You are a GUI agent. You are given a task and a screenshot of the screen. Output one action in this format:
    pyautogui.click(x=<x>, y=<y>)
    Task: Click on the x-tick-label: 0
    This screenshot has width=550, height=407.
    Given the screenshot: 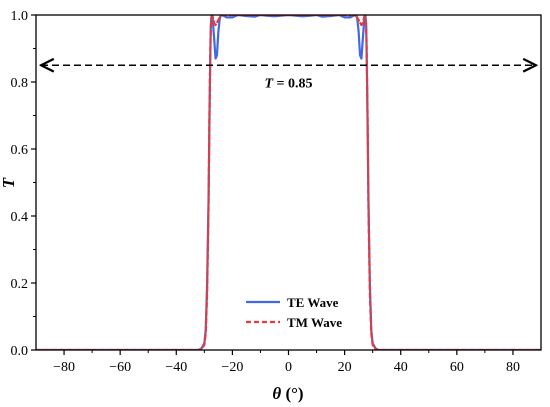 What is the action you would take?
    pyautogui.click(x=288, y=367)
    